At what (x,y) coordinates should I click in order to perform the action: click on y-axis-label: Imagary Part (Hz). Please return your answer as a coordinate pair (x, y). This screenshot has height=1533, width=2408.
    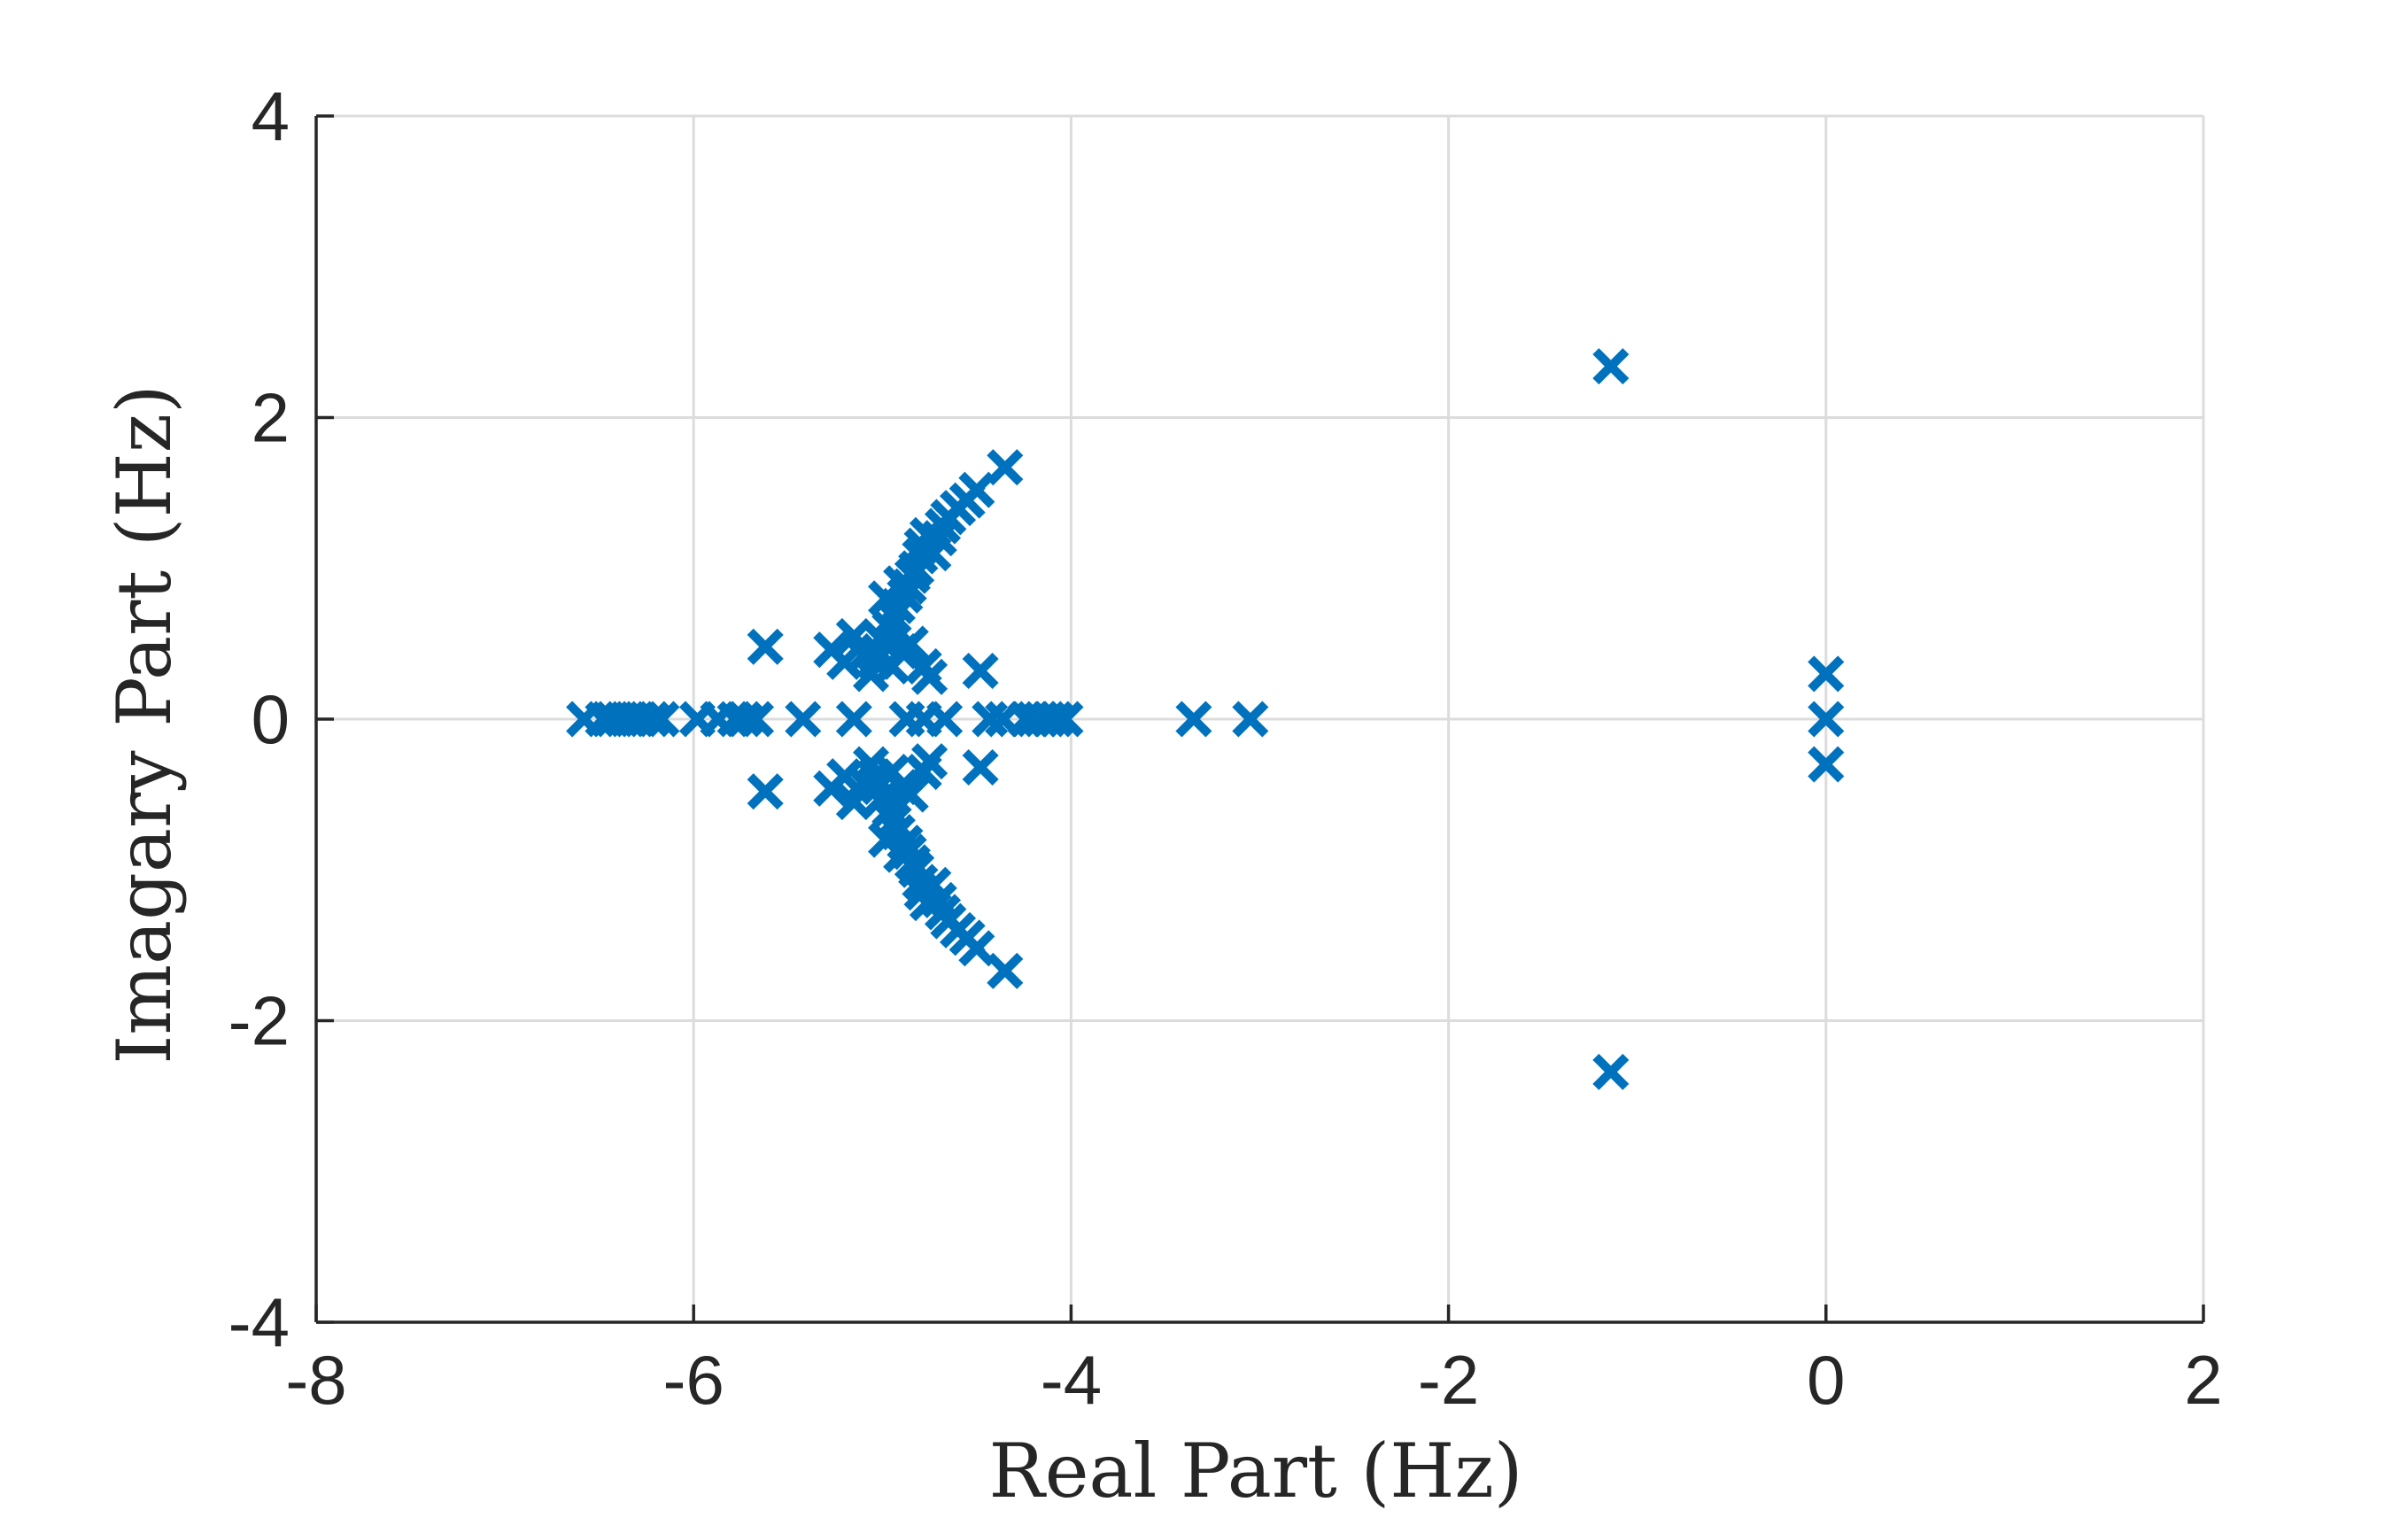
    Looking at the image, I should click on (144, 724).